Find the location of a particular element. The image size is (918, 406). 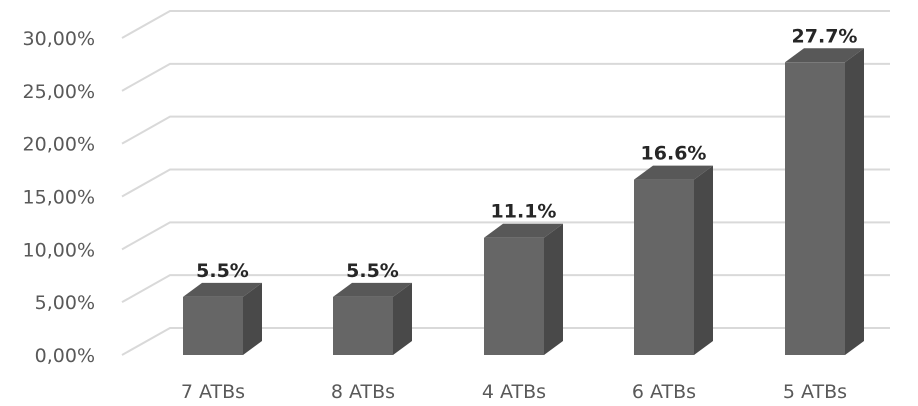

category-label: 6 ATBs is located at coordinates (664, 392).